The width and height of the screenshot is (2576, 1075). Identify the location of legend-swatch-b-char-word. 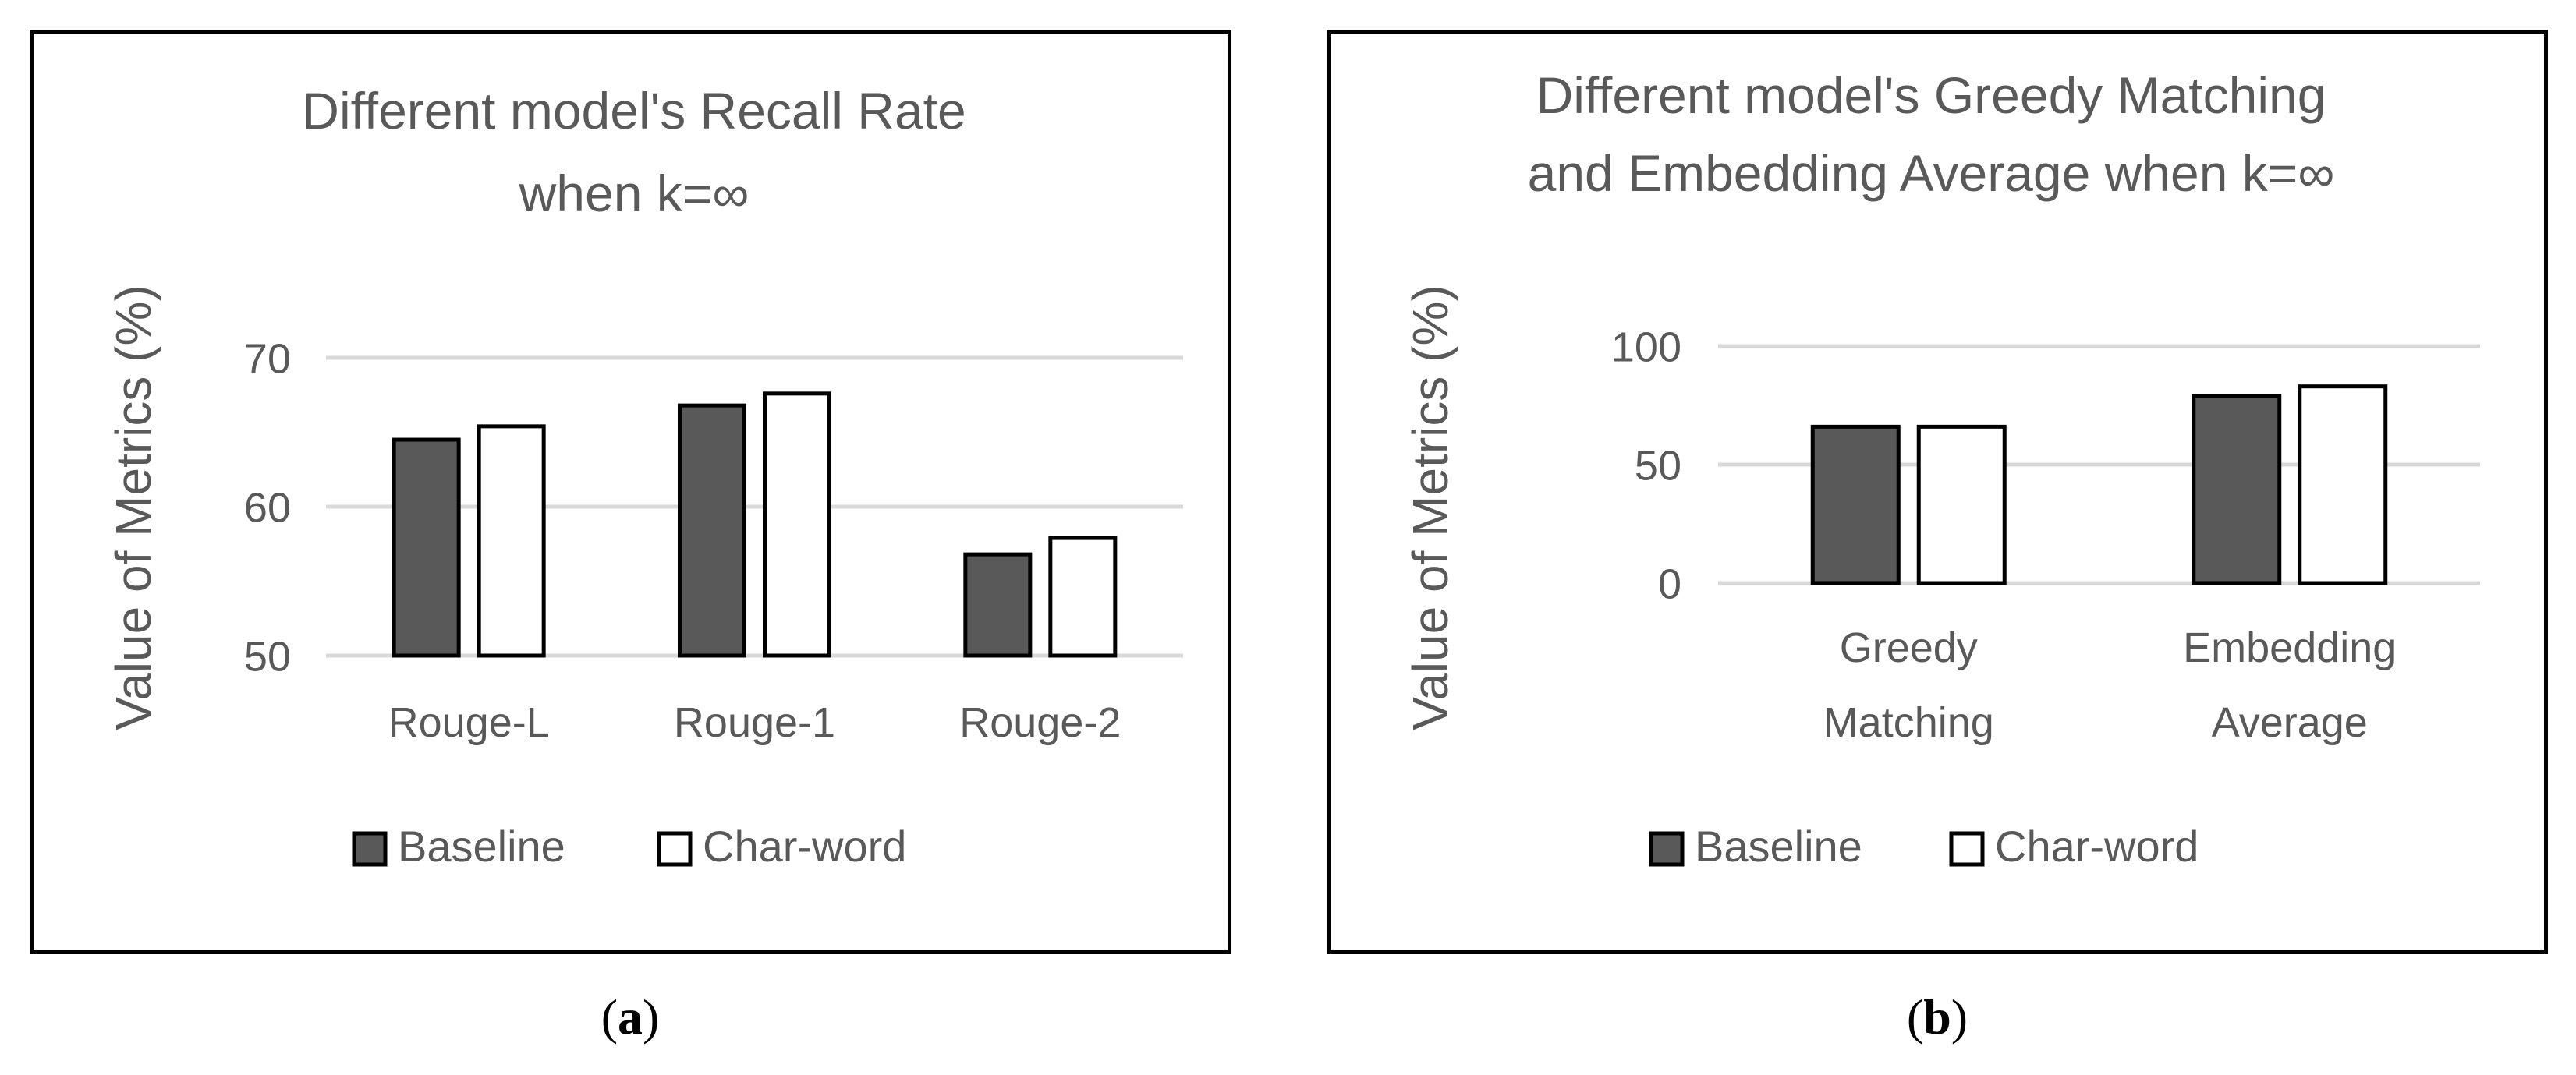
(1967, 849).